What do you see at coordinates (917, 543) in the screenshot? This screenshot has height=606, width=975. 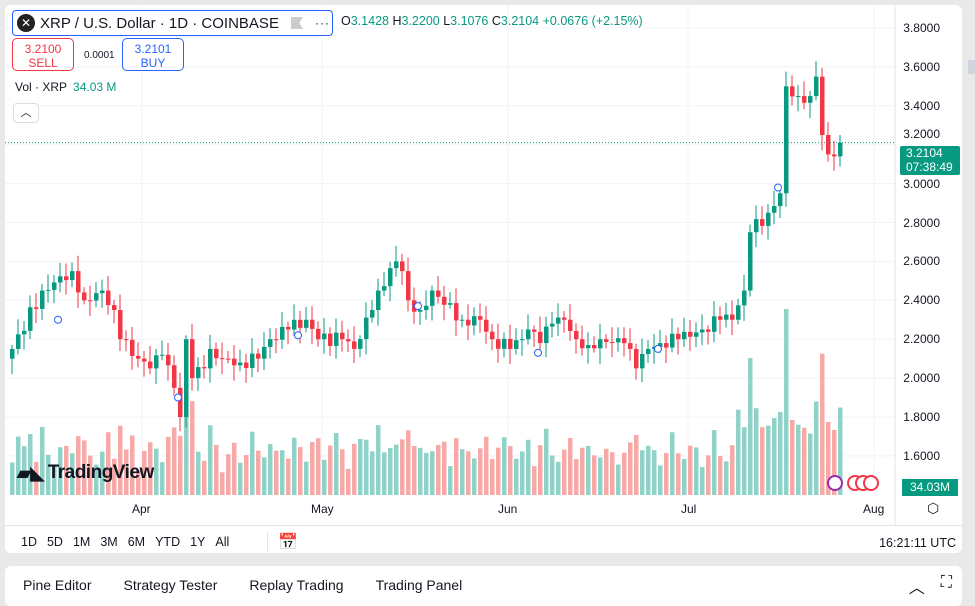 I see `clock: 16:21:11 UTC` at bounding box center [917, 543].